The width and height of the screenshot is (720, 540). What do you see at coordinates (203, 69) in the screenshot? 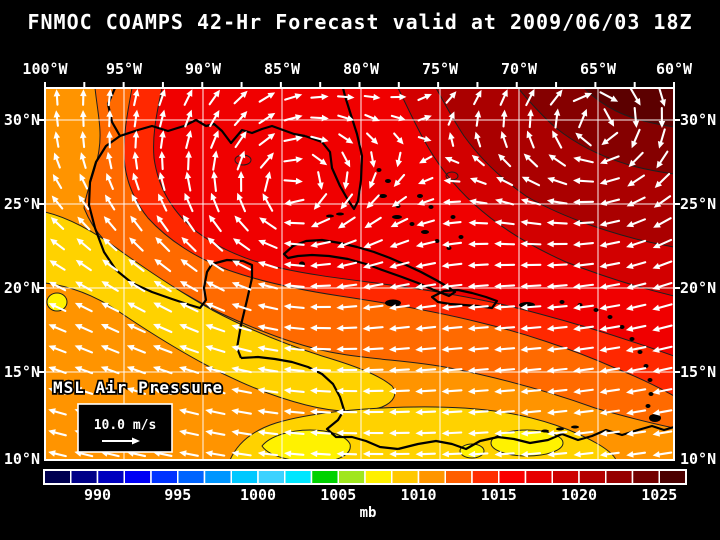
I see `lon-label: 90°W` at bounding box center [203, 69].